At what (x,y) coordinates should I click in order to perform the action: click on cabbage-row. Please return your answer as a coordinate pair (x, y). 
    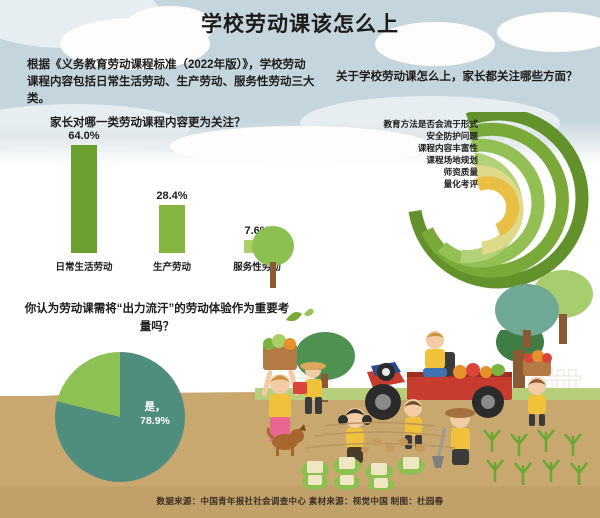
    Looking at the image, I should click on (363, 475).